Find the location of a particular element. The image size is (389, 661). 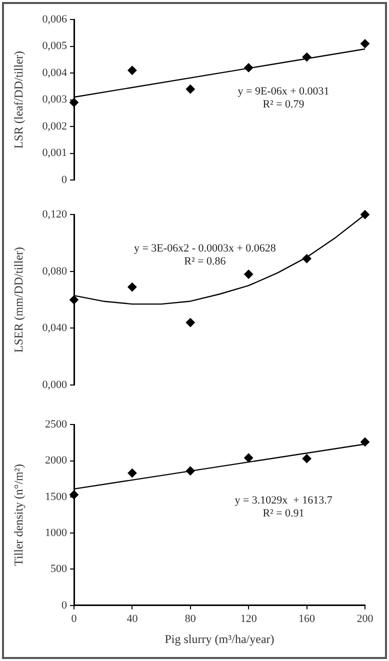

annotation: y = 3.1029x + 1613.7 is located at coordinates (283, 500).